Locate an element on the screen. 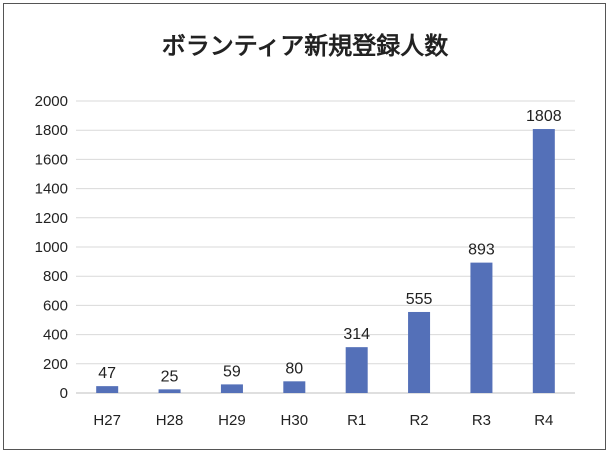 The width and height of the screenshot is (611, 455). data-label: 1808 is located at coordinates (544, 116).